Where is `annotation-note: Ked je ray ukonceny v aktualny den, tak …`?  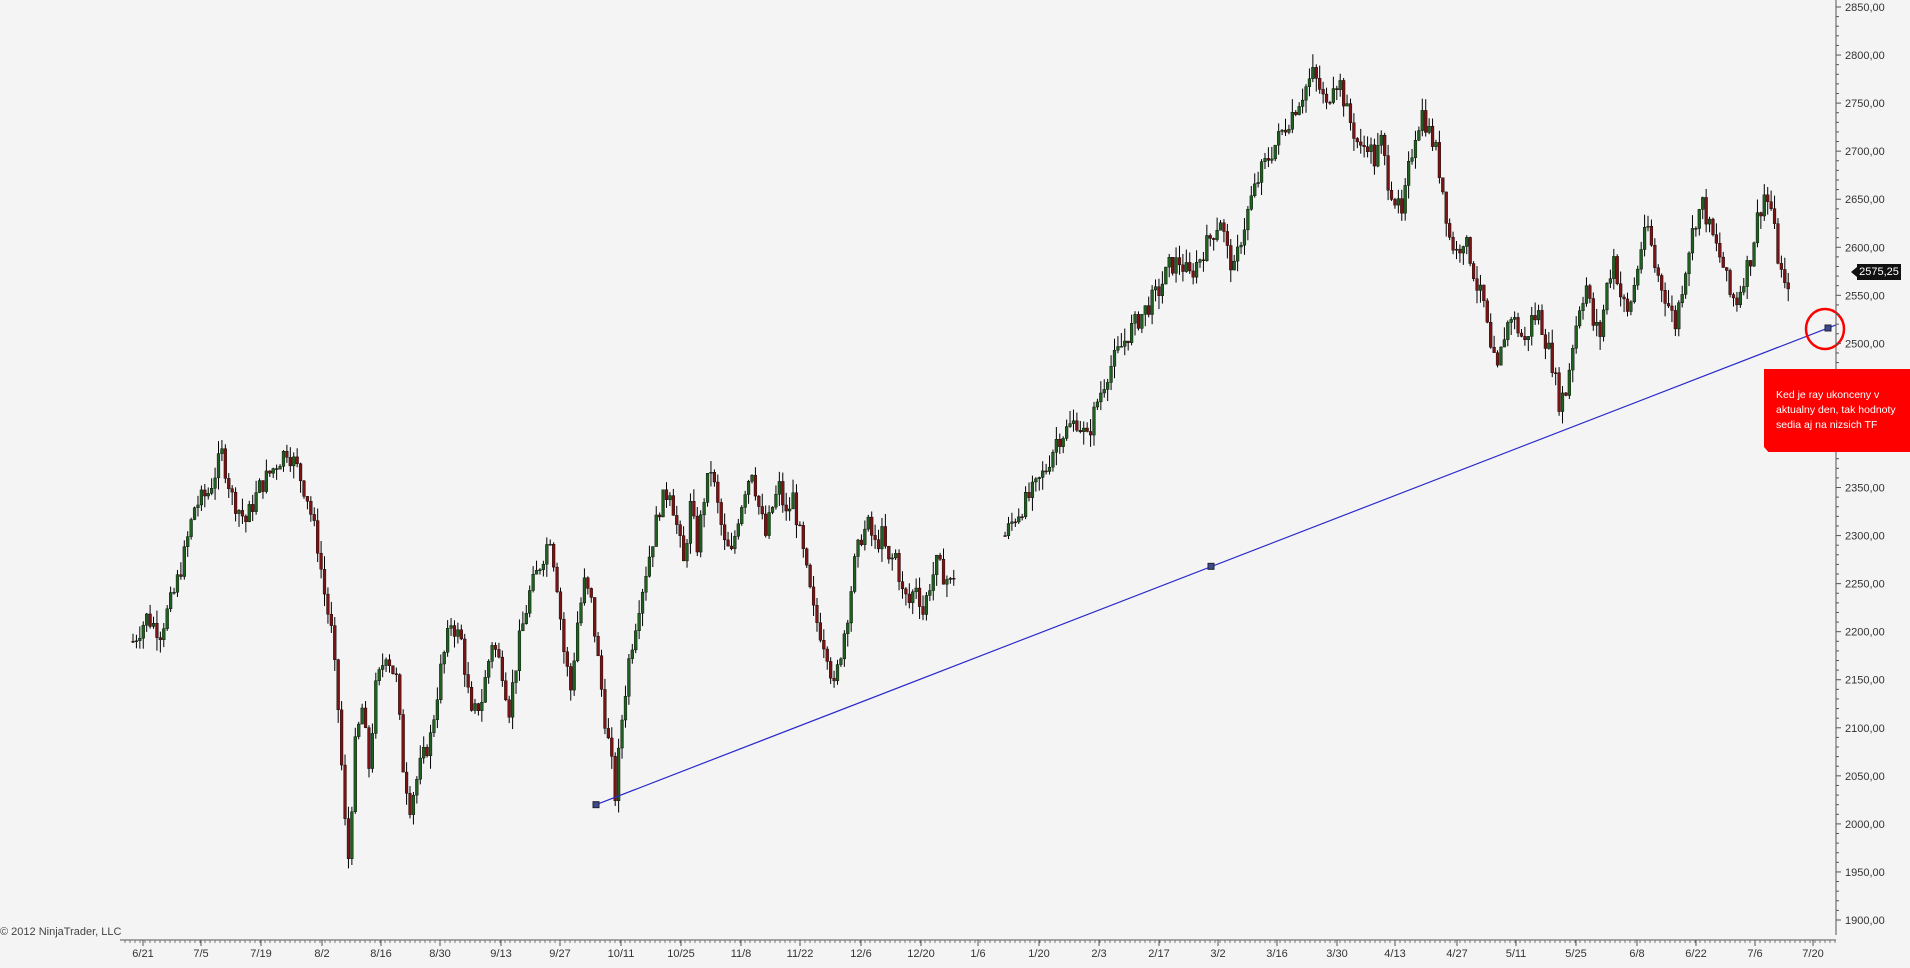 annotation-note: Ked je ray ukonceny v aktualny den, tak … is located at coordinates (1837, 410).